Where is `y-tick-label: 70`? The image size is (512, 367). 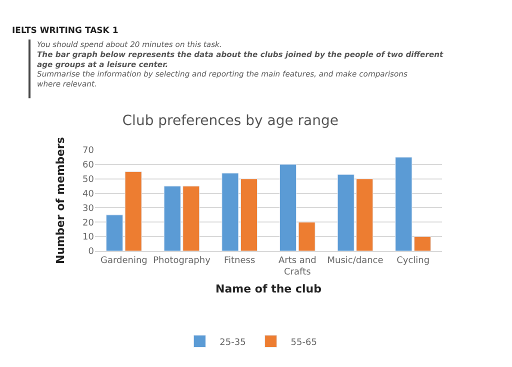 y-tick-label: 70 is located at coordinates (88, 151).